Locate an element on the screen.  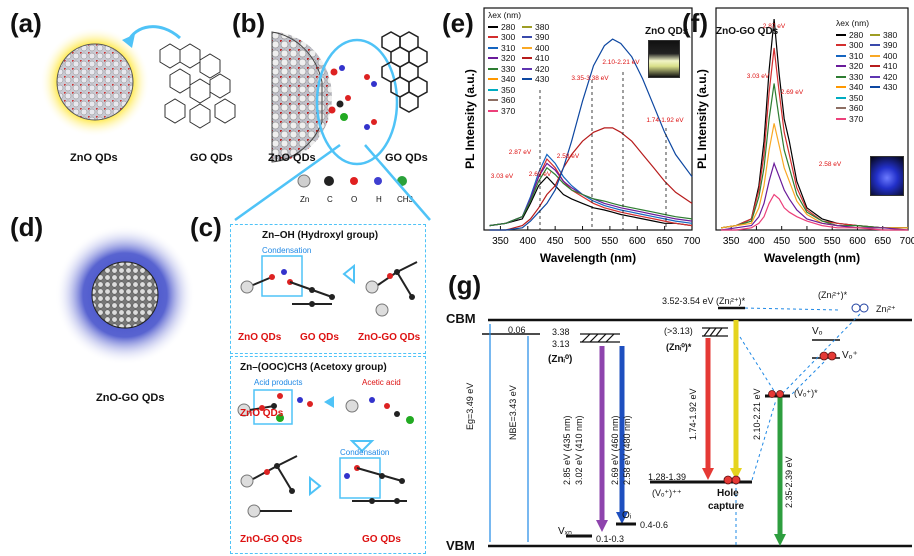
panel-b-go-caption: GO QDs is located at coordinates (406, 158).